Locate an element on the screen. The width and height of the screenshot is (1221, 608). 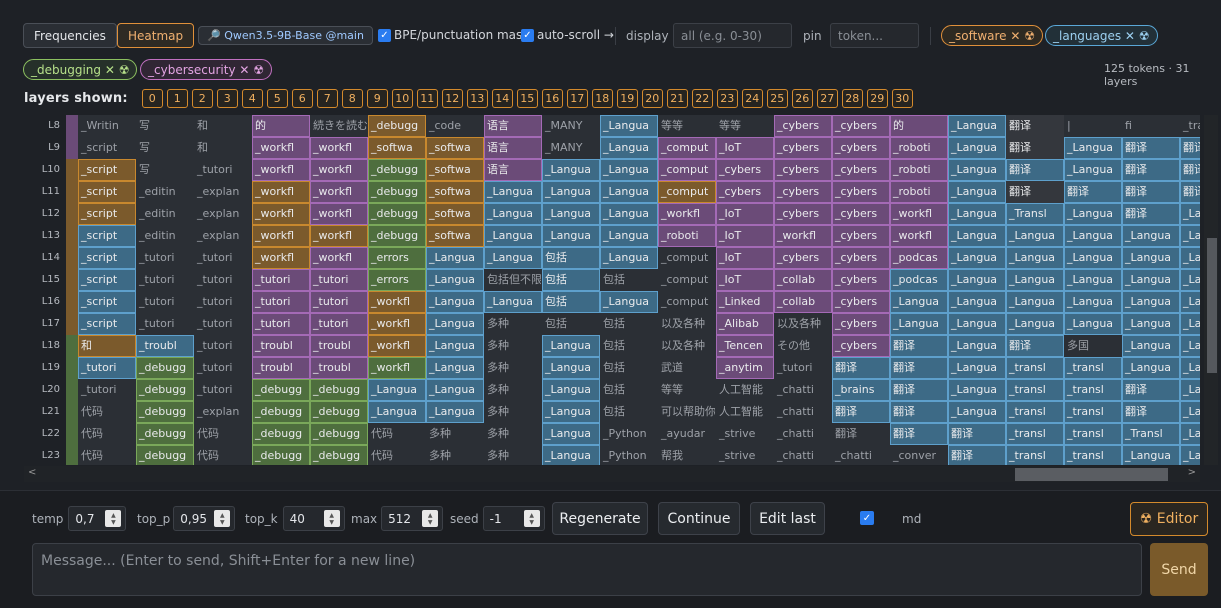
layer-chip-2: 2 is located at coordinates (202, 98).